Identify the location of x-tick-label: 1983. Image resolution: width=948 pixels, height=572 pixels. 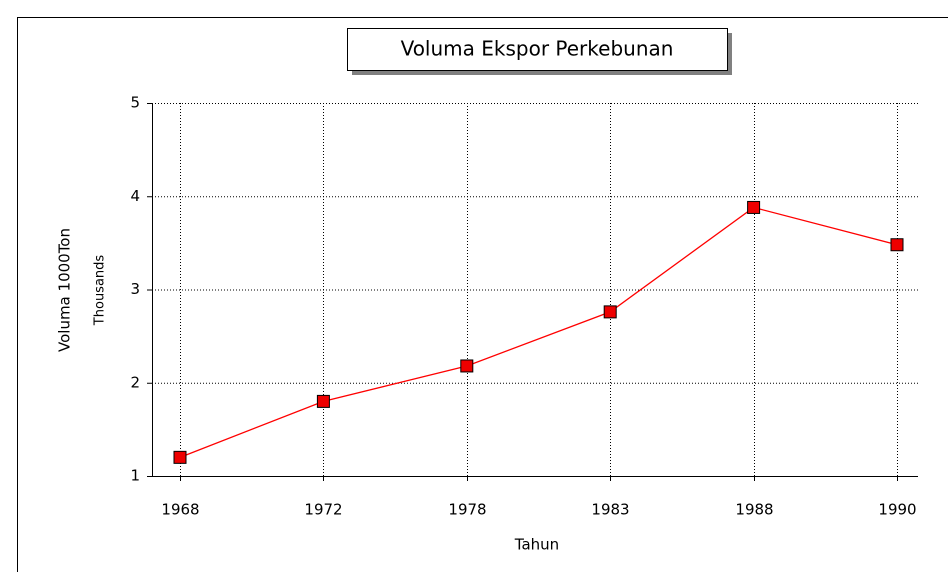
(610, 510).